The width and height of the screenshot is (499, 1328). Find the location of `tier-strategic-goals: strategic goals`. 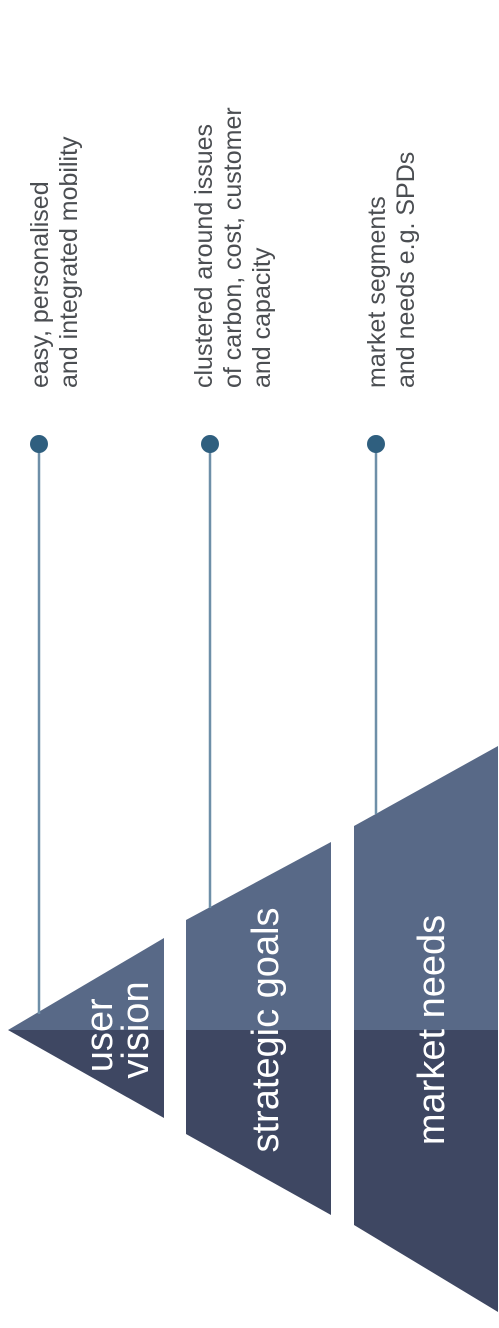

tier-strategic-goals: strategic goals is located at coordinates (258, 1028).